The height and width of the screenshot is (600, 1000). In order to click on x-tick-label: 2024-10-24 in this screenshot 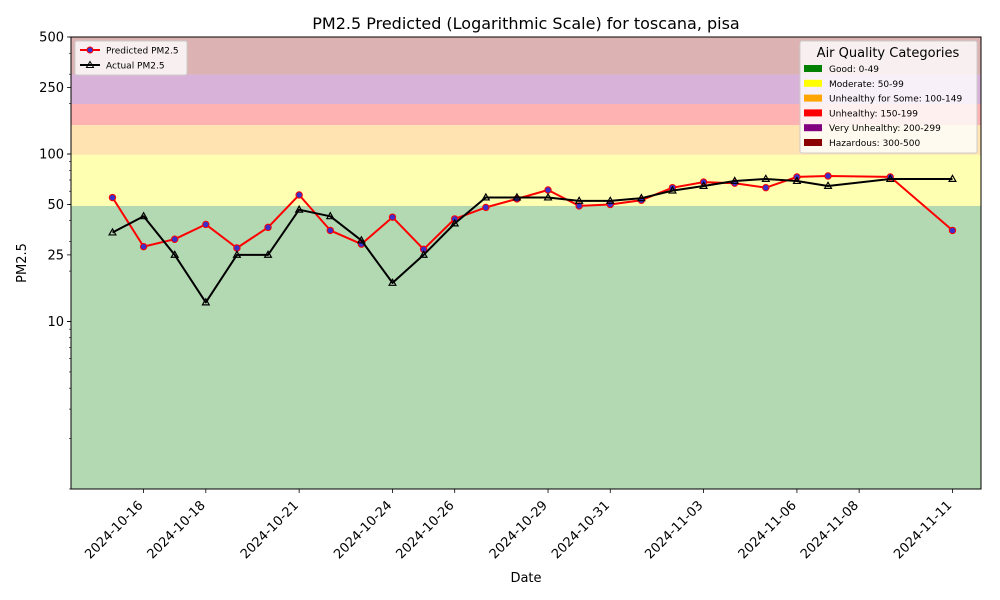, I will do `click(363, 530)`.